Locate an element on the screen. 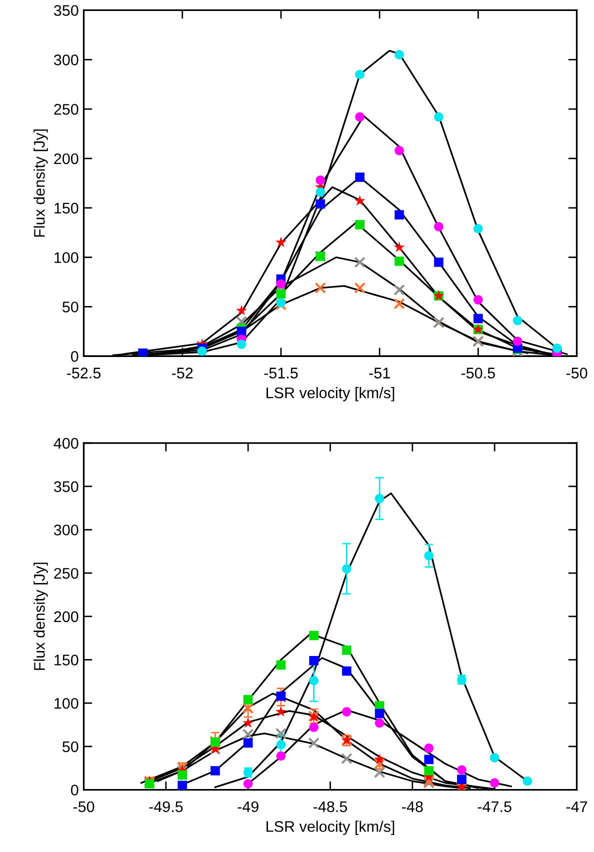 The image size is (594, 852). x-tick-label: -48.5 is located at coordinates (331, 806).